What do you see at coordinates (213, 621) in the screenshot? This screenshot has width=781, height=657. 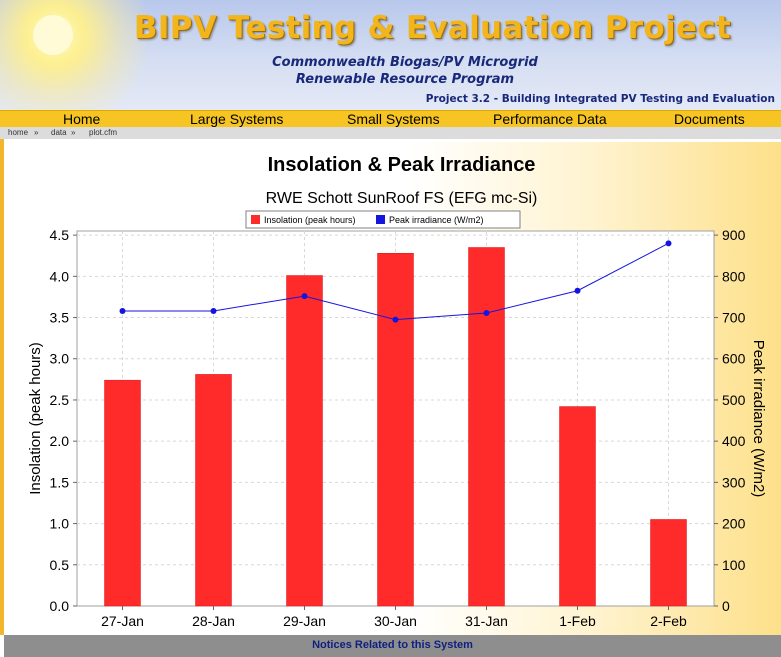 I see `x-tick-label: 28-Jan` at bounding box center [213, 621].